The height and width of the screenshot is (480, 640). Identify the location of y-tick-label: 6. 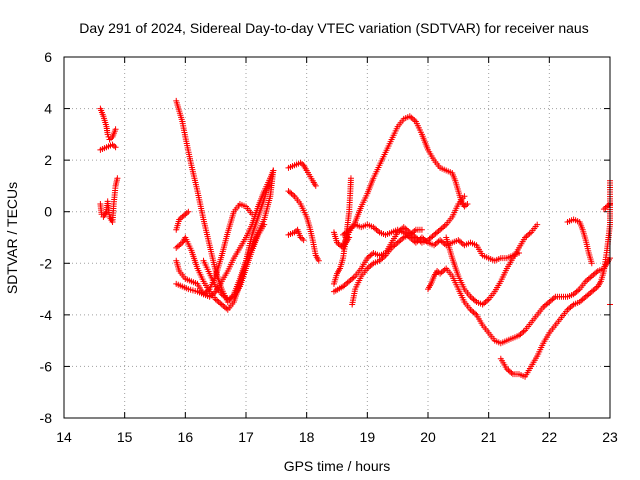
(48, 57).